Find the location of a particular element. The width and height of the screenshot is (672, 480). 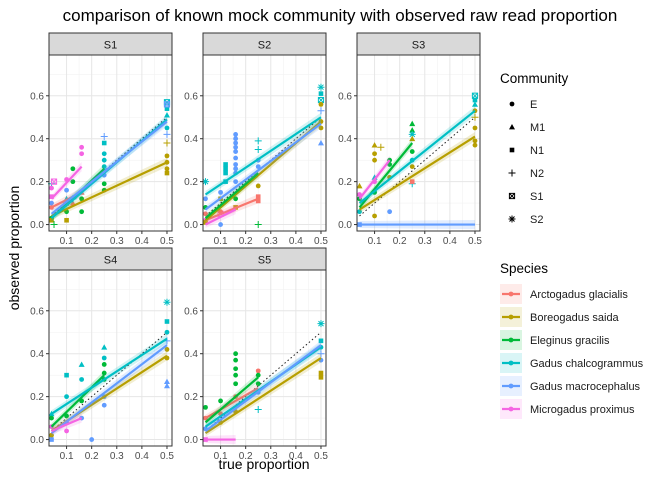

species-legend-label: Gadus chalcogrammus is located at coordinates (587, 364).